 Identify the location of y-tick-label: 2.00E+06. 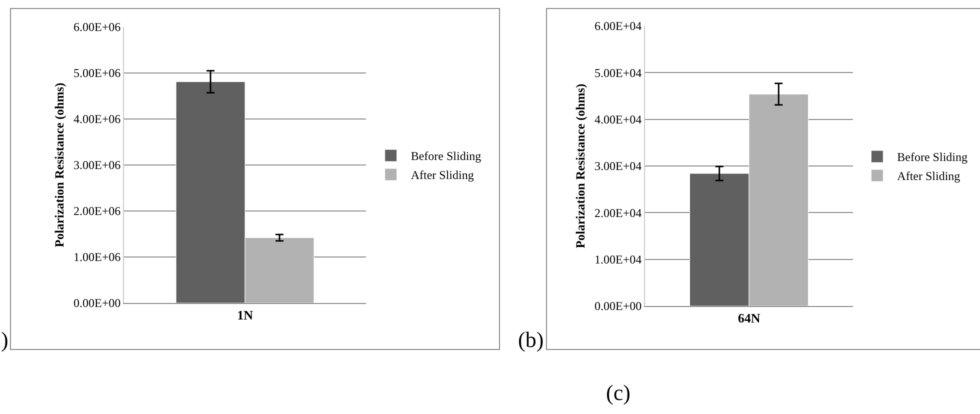
(97, 211).